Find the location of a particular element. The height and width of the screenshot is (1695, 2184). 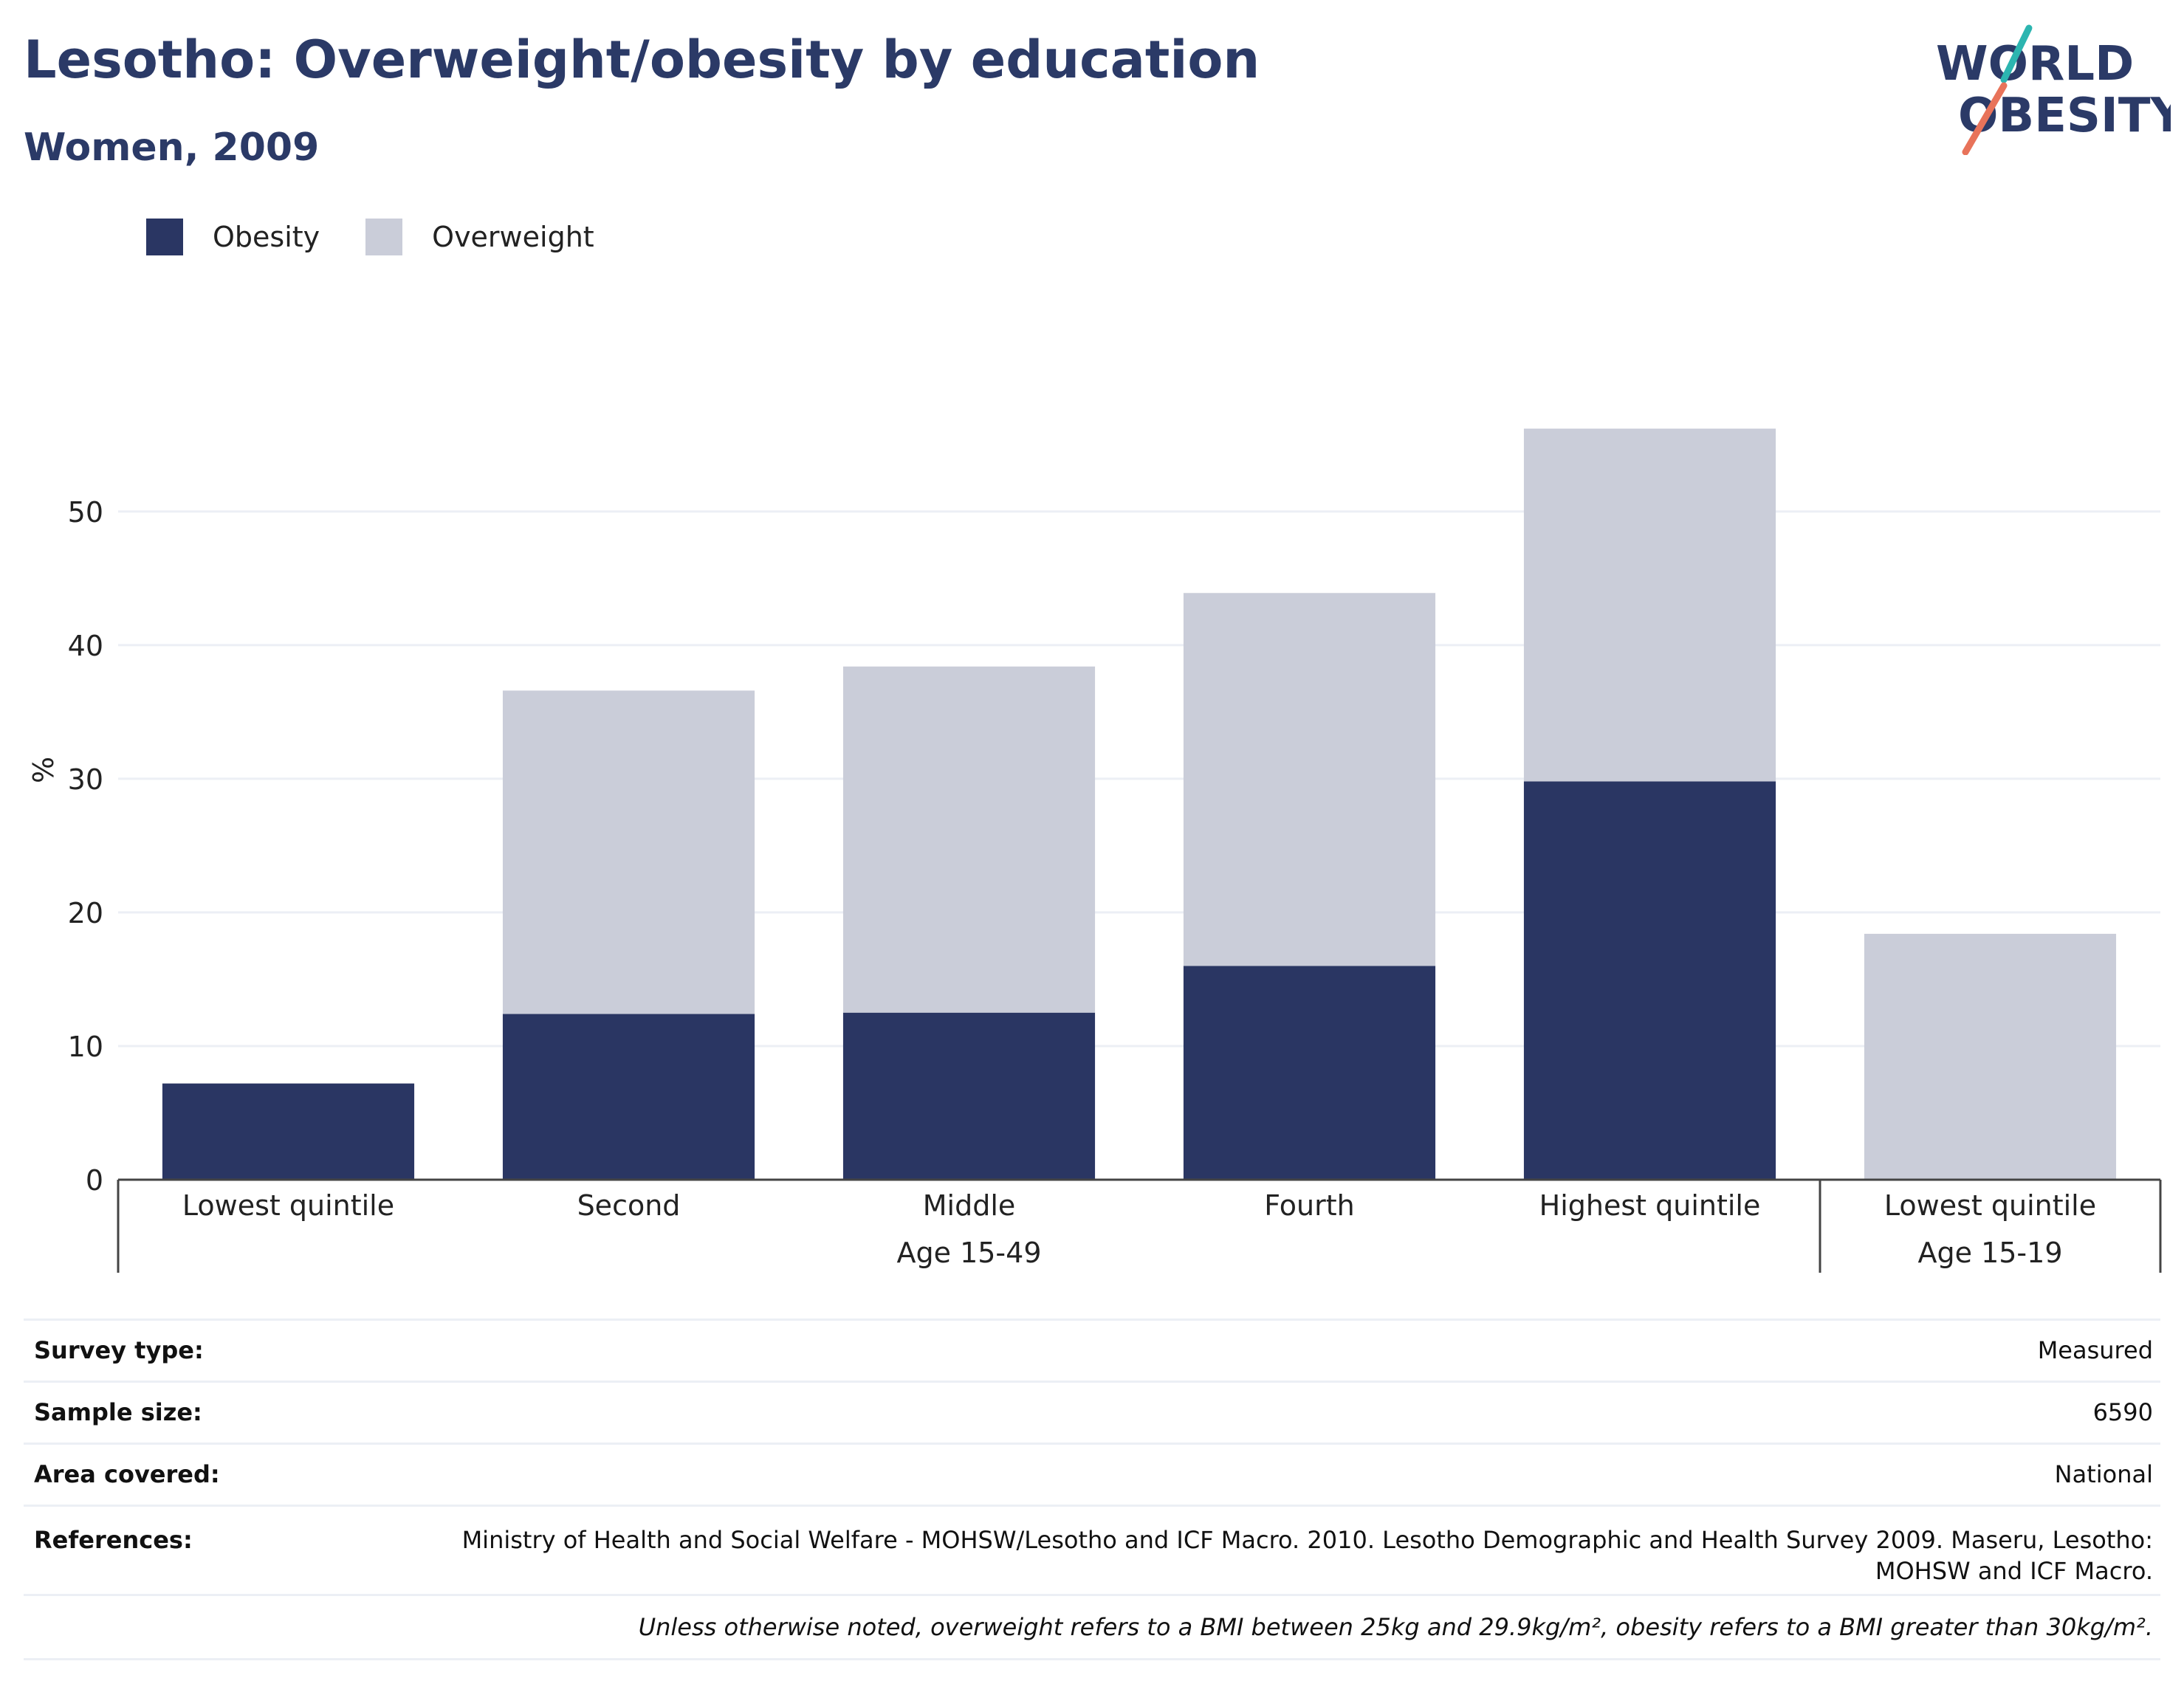

x-tick-label-5: Lowest quintile is located at coordinates (1990, 1205).